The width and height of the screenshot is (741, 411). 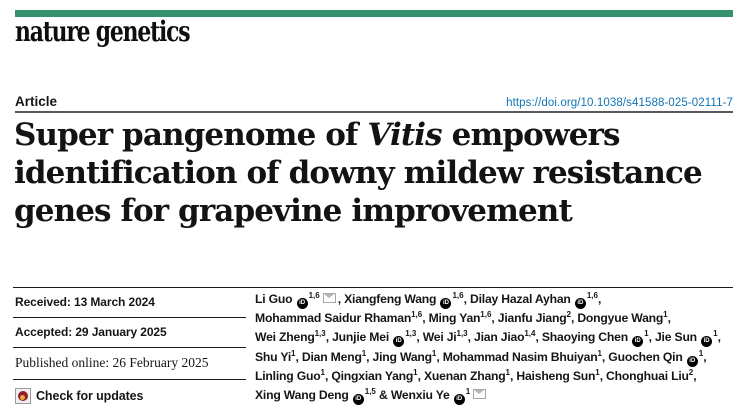 I want to click on crossmark-icon, so click(x=23, y=396).